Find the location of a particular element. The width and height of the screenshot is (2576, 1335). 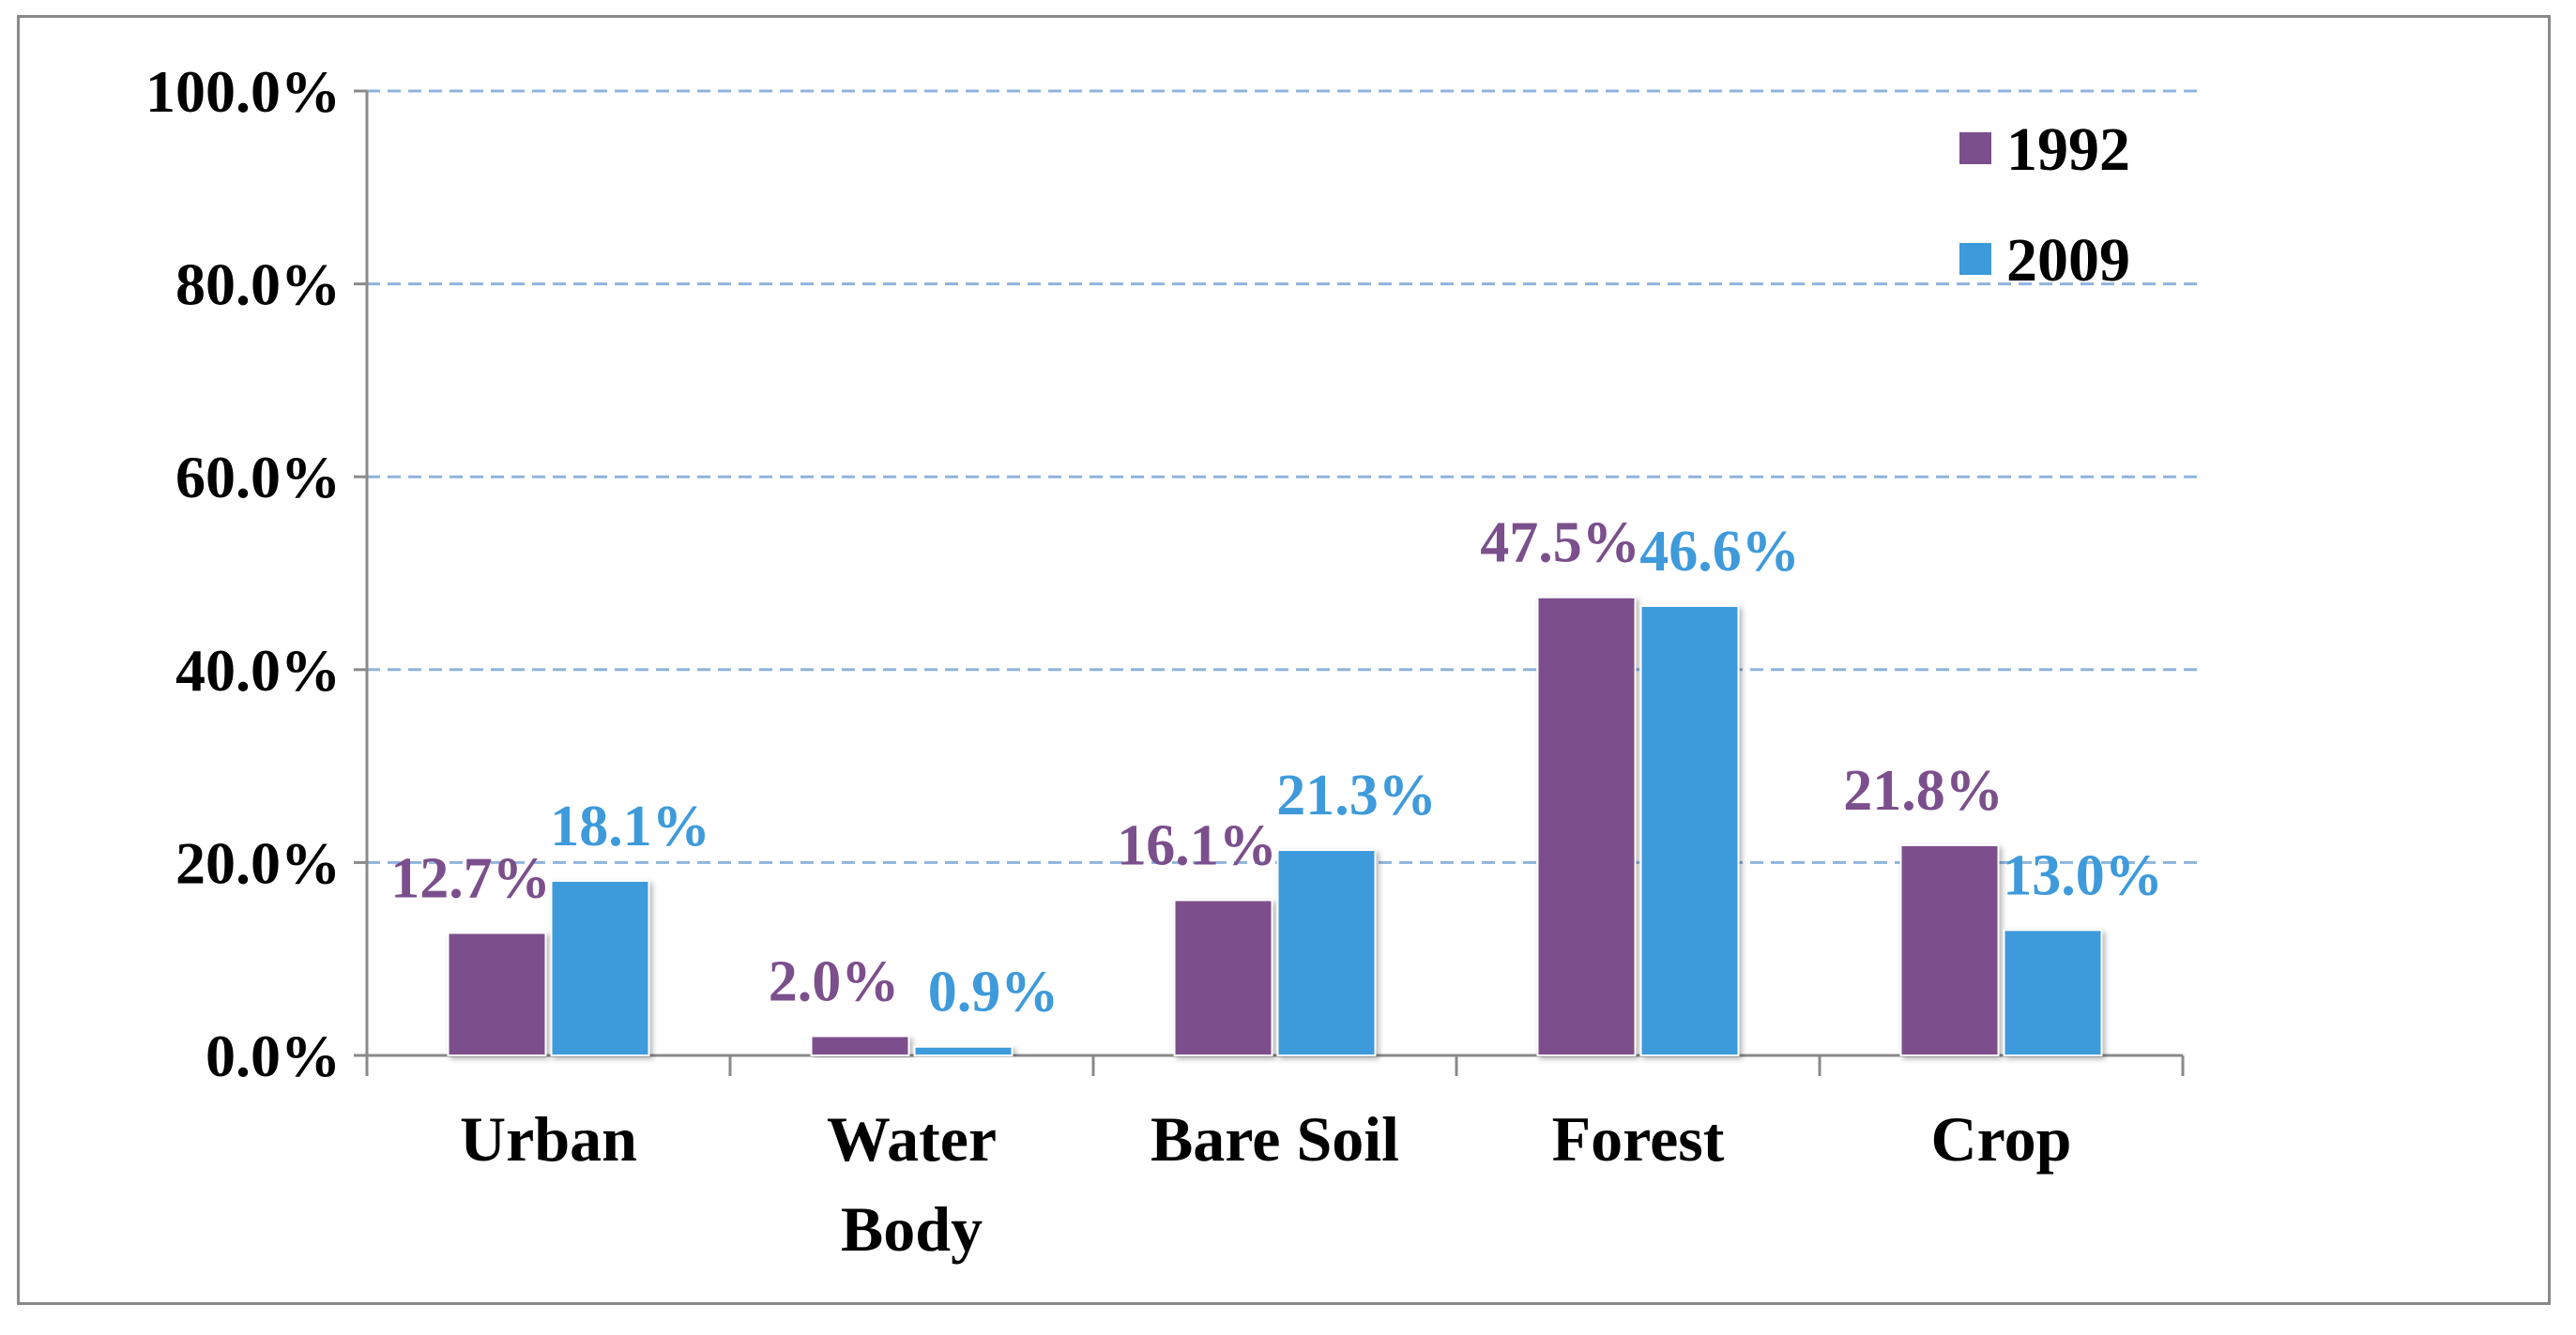

data-label-1992: 21.8% is located at coordinates (1923, 791).